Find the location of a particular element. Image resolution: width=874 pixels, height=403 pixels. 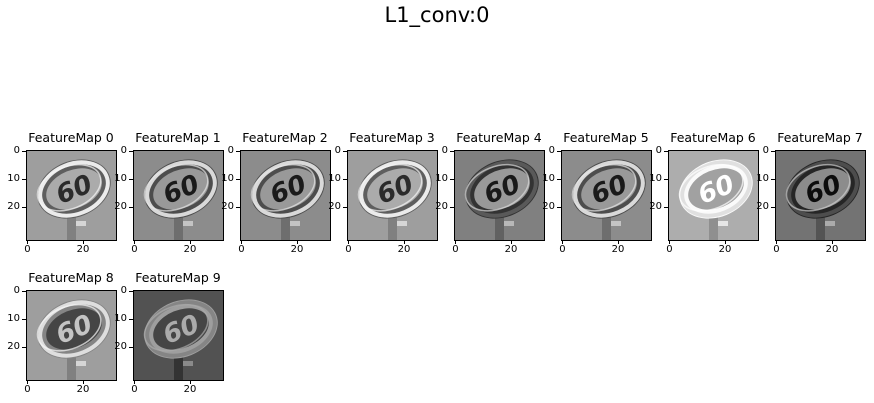

feature-map-panel: FeatureMap 2 60 0 10 20 0 20 is located at coordinates (276, 192).